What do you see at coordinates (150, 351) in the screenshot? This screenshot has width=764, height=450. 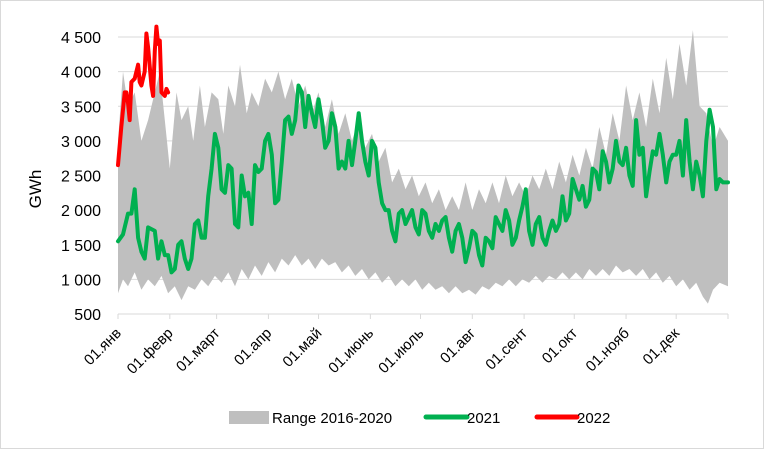 I see `x-tick-label: 01.февр` at bounding box center [150, 351].